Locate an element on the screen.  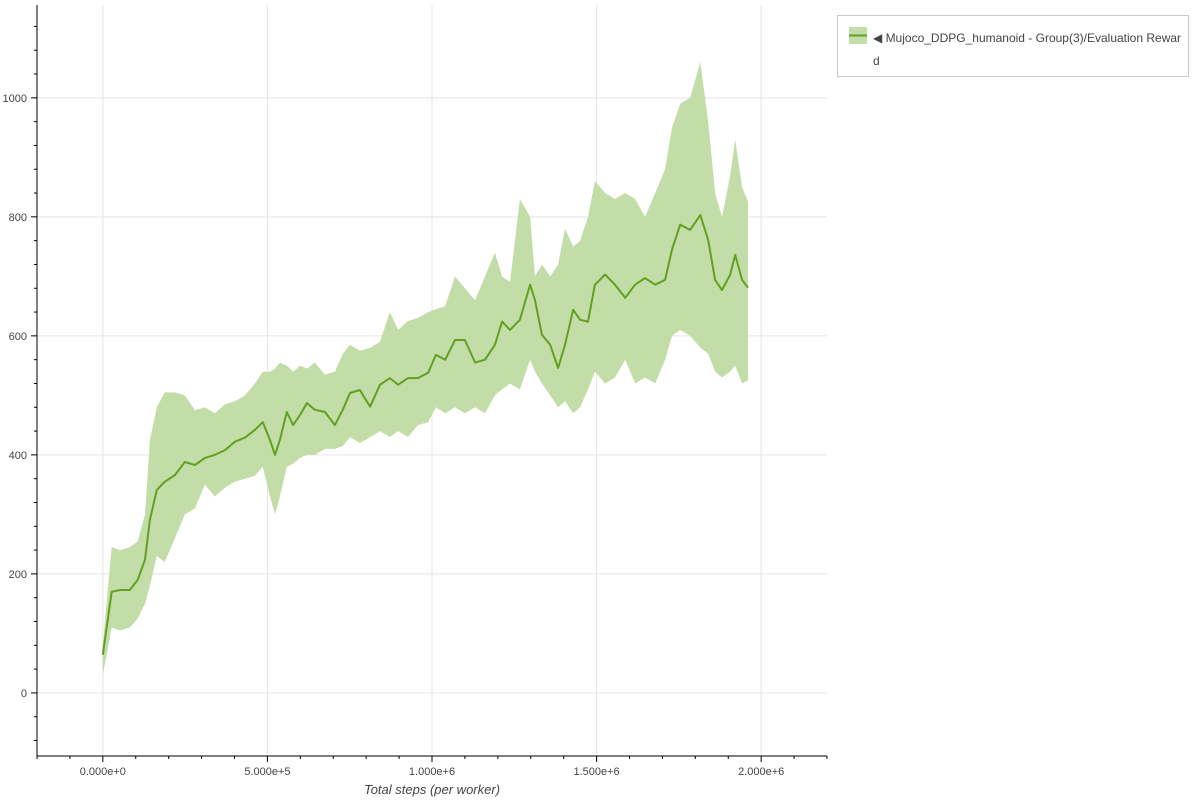
x-tick-label: 5.000e+5 is located at coordinates (267, 772).